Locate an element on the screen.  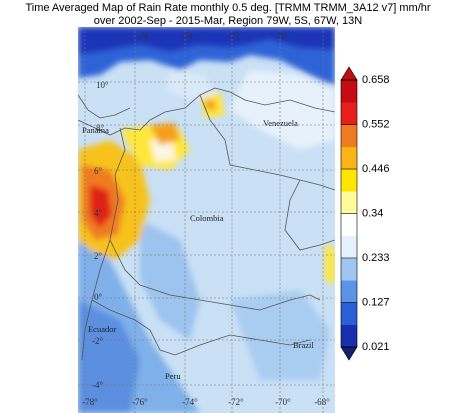
lon-label: -74° is located at coordinates (190, 402).